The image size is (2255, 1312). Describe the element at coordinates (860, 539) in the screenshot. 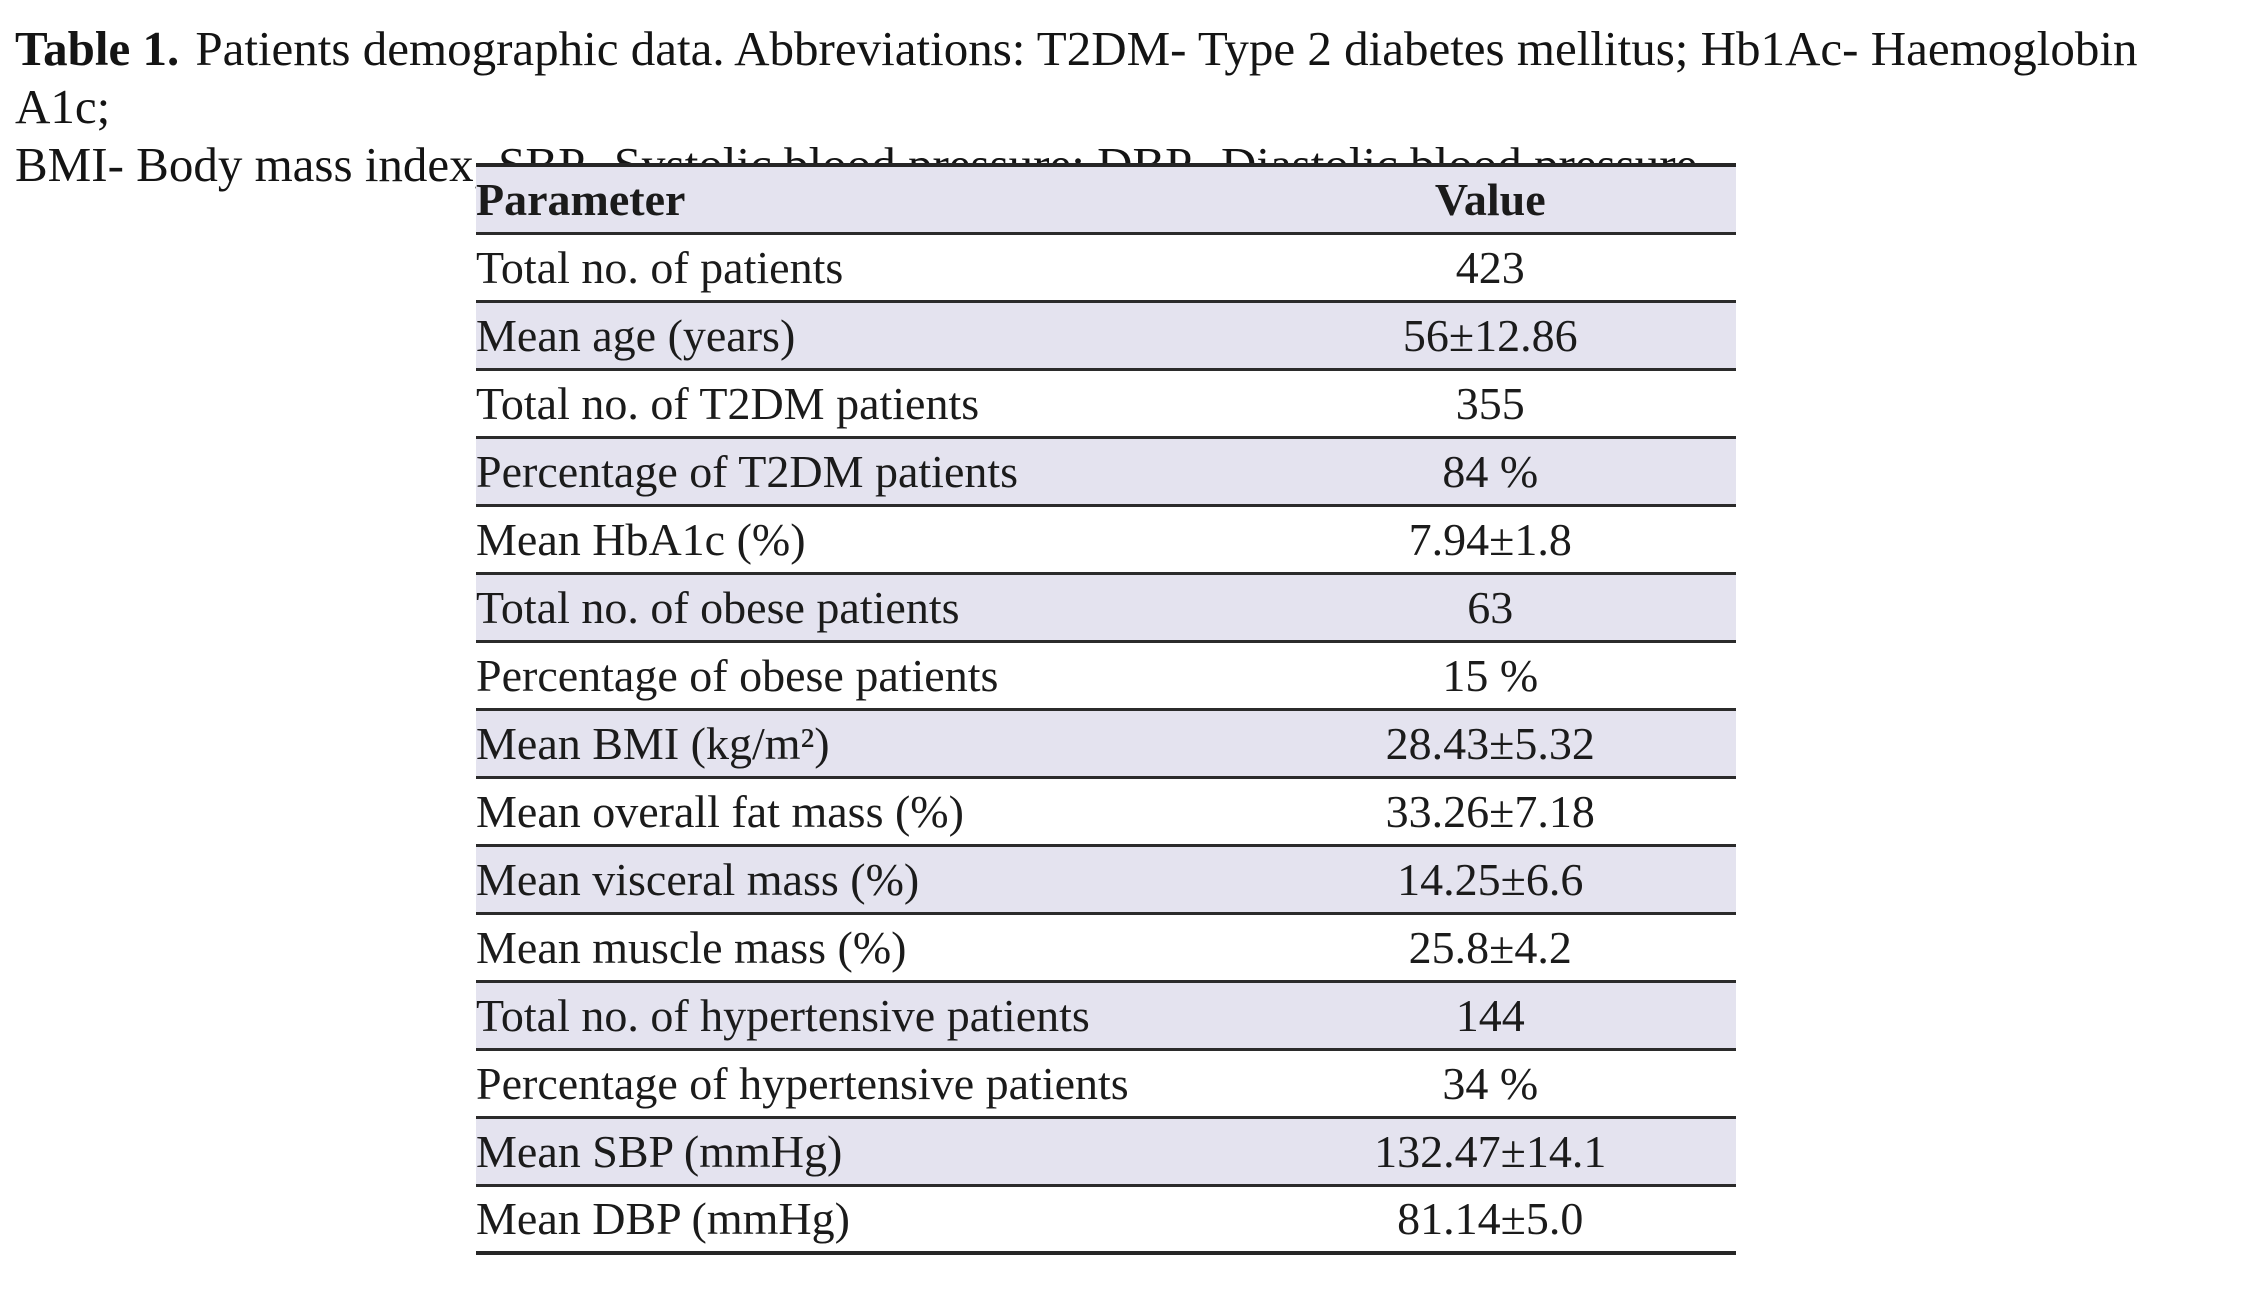

I see `parameter-cell: Mean HbA1c (%)` at that location.